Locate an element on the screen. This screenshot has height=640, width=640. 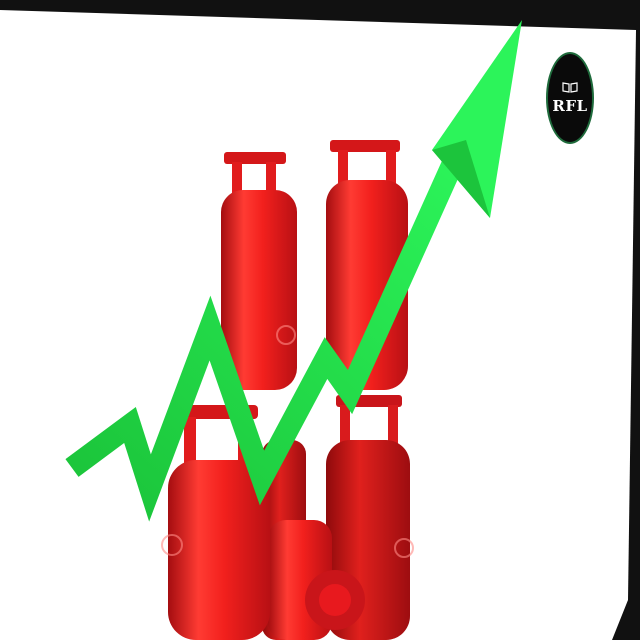
logo-text: RFL is located at coordinates (570, 106).